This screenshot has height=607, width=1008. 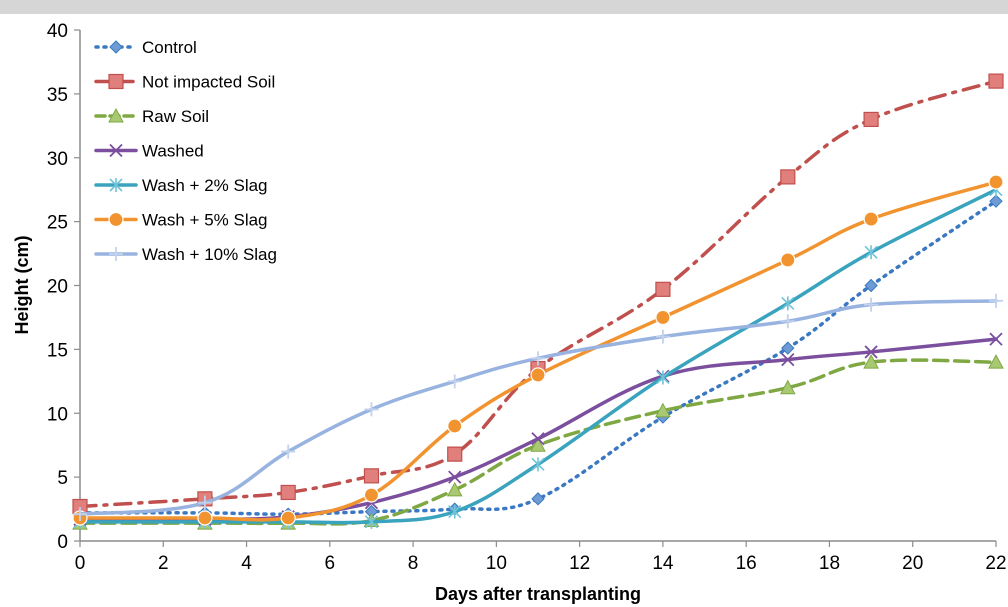 What do you see at coordinates (205, 220) in the screenshot?
I see `legend-label: Wash + 5% Slag` at bounding box center [205, 220].